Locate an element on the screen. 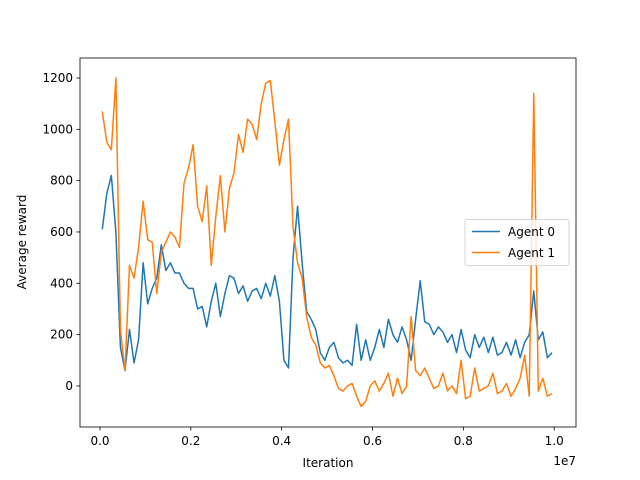 The width and height of the screenshot is (640, 480). x-tick-label: 0.2 is located at coordinates (190, 441).